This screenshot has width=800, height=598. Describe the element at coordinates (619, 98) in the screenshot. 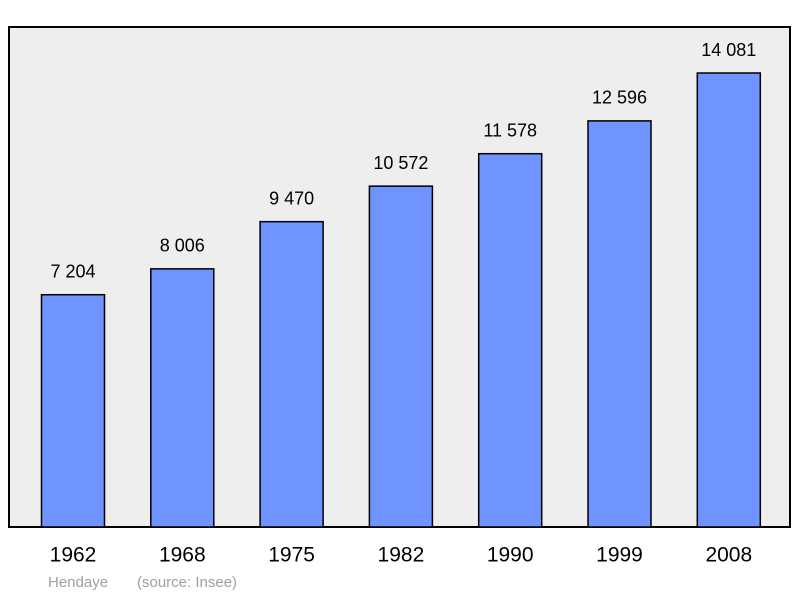

I see `value-label: 12 596` at that location.